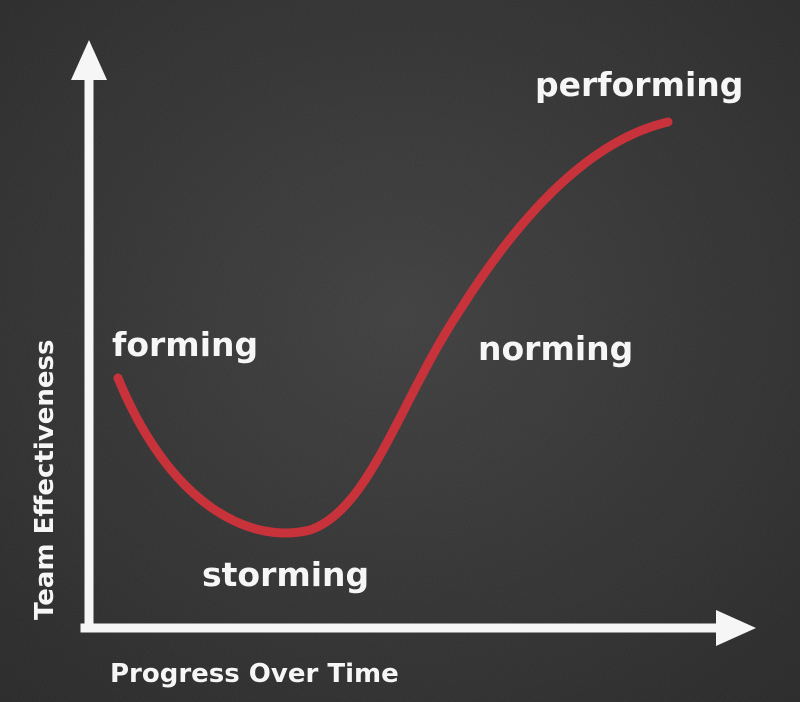 This screenshot has height=702, width=800. I want to click on stage-label-performing: performing, so click(639, 84).